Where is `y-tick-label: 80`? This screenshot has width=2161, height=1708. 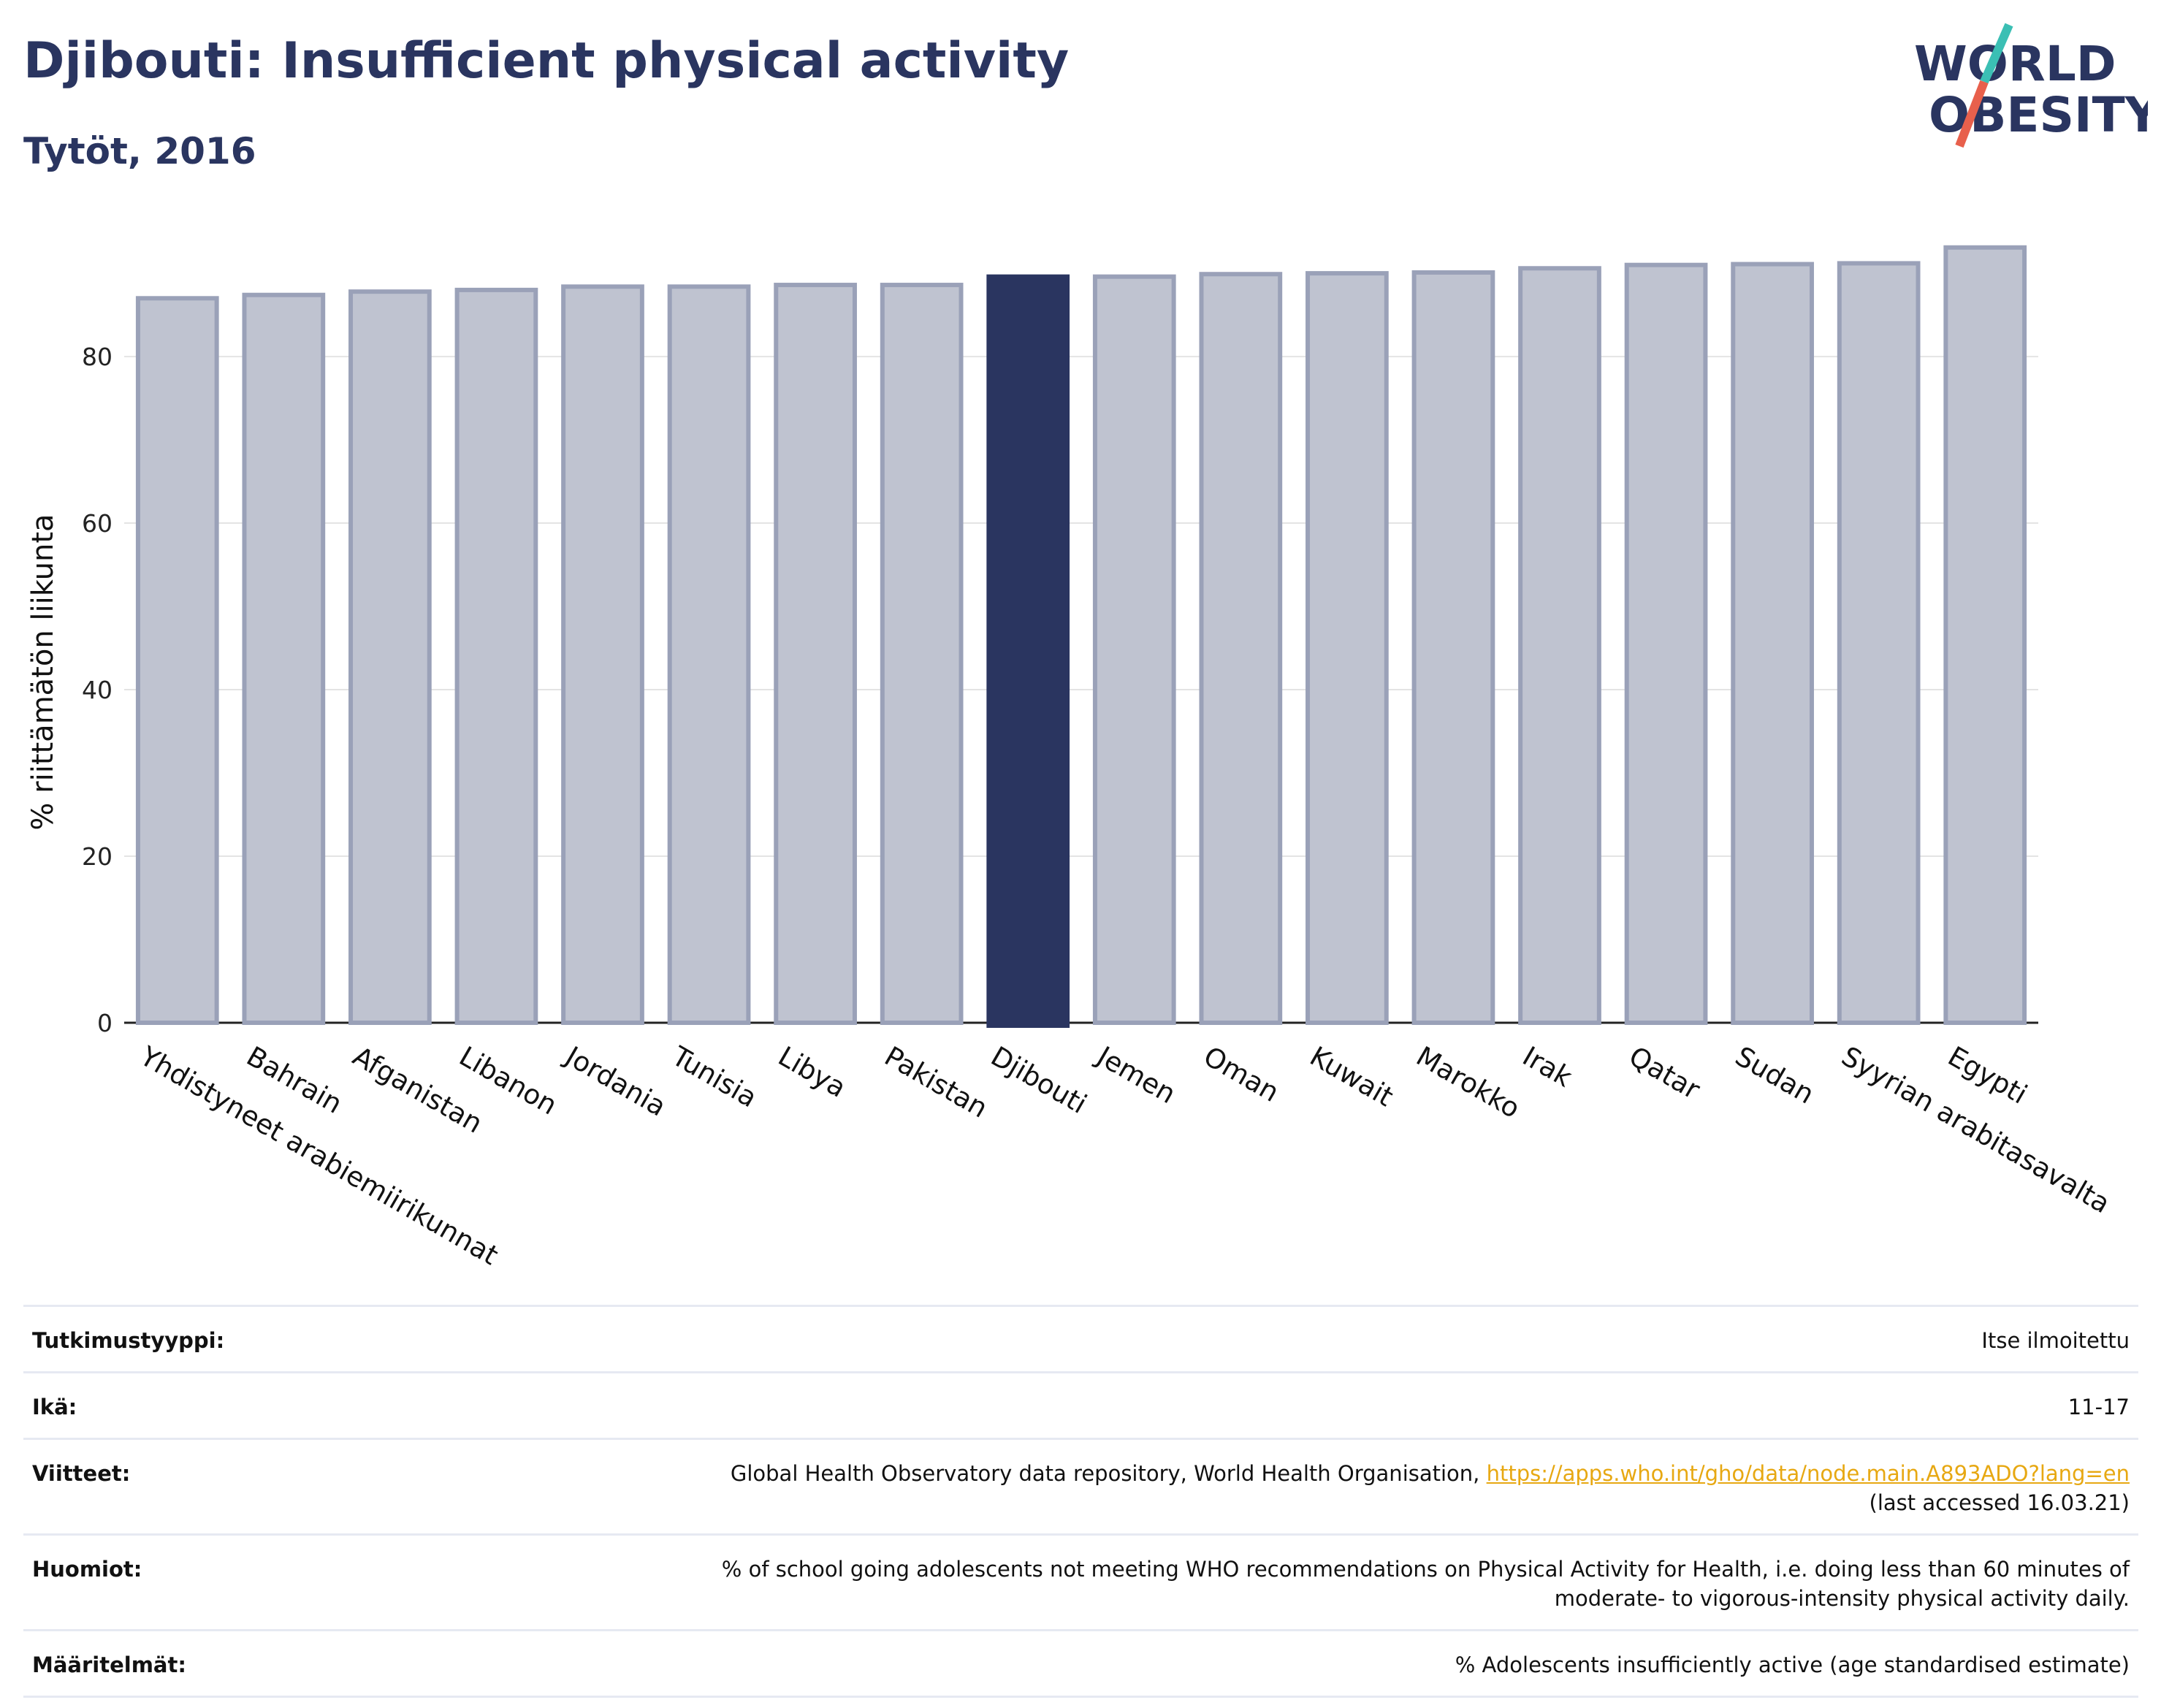
y-tick-label: 80 is located at coordinates (97, 357).